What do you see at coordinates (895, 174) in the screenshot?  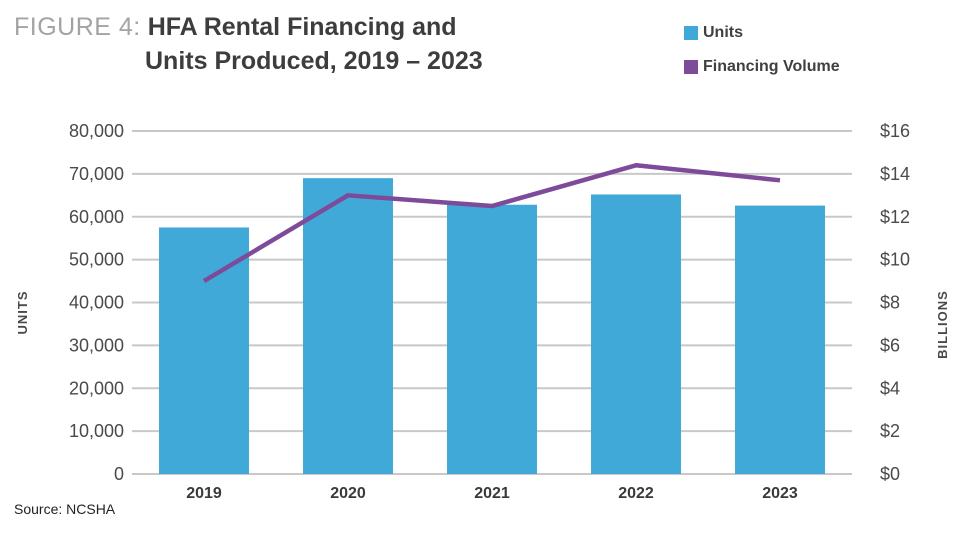 I see `y-right-tick-label: $14` at bounding box center [895, 174].